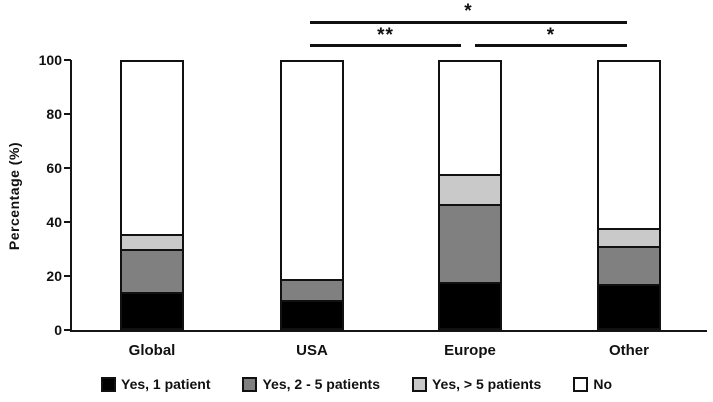 This screenshot has height=402, width=713. I want to click on bar-other, so click(629, 195).